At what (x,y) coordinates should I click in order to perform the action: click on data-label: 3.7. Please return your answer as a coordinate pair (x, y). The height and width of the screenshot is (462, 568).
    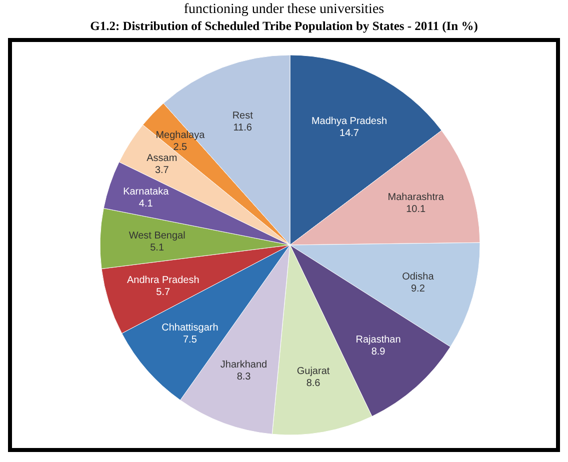
    Looking at the image, I should click on (162, 170).